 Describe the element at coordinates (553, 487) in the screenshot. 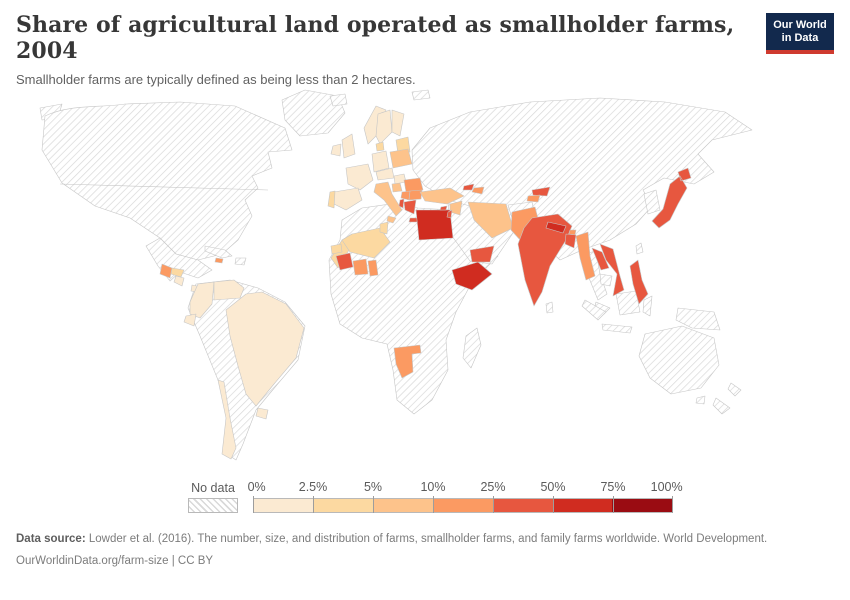

I see `legend-tick-label: 50%` at that location.